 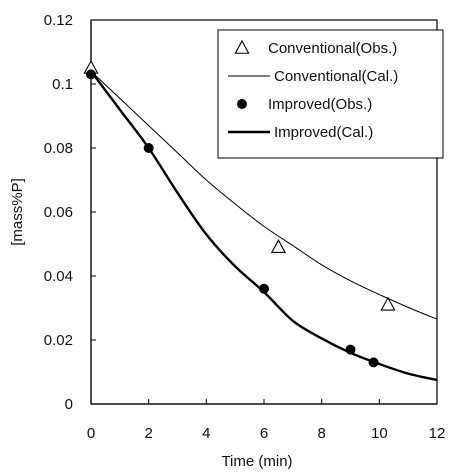 I want to click on y-axis-title: [mass%P], so click(x=17, y=212).